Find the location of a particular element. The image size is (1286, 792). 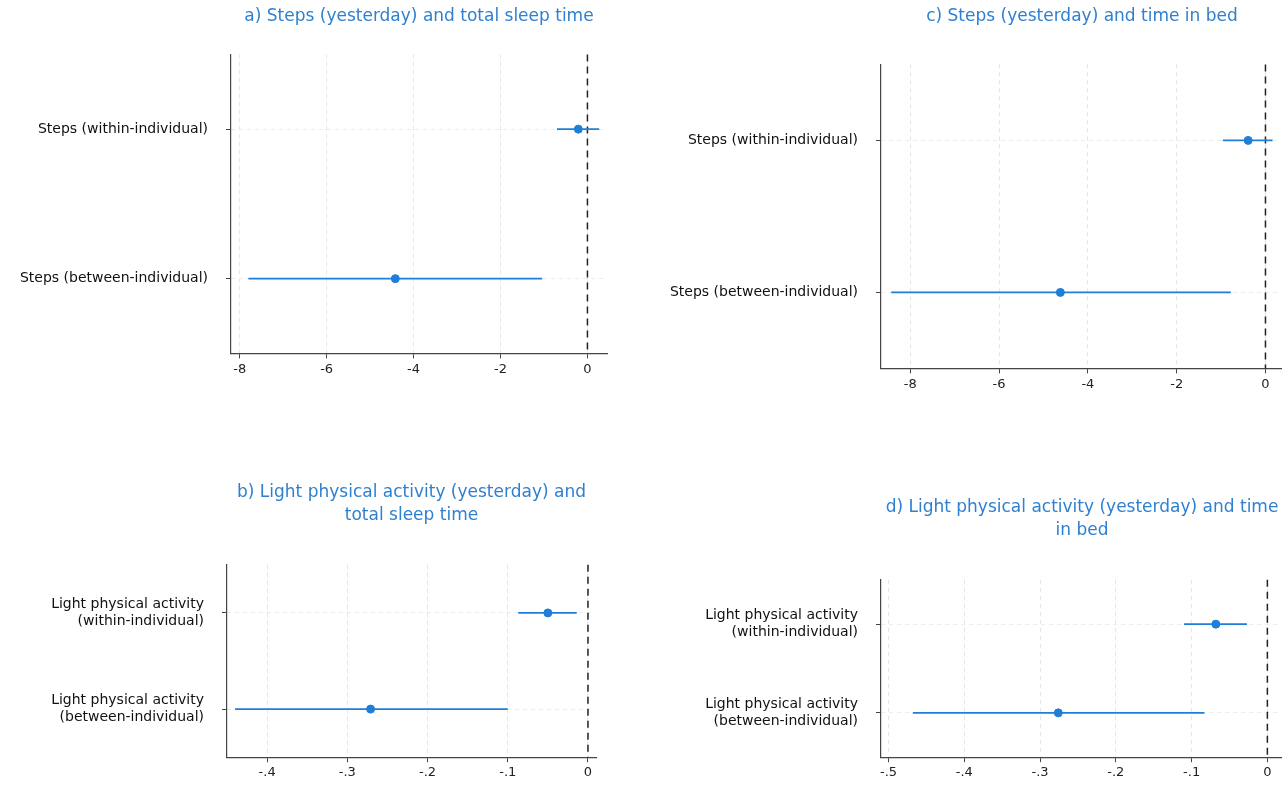

x-tick-label: -.5 is located at coordinates (889, 772).